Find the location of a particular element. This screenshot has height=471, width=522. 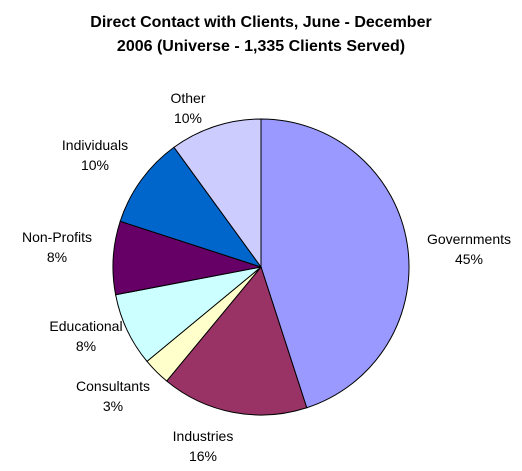

chart-title-line-2: 2006 (Universe - 1,335 Clients Served) is located at coordinates (261, 46).